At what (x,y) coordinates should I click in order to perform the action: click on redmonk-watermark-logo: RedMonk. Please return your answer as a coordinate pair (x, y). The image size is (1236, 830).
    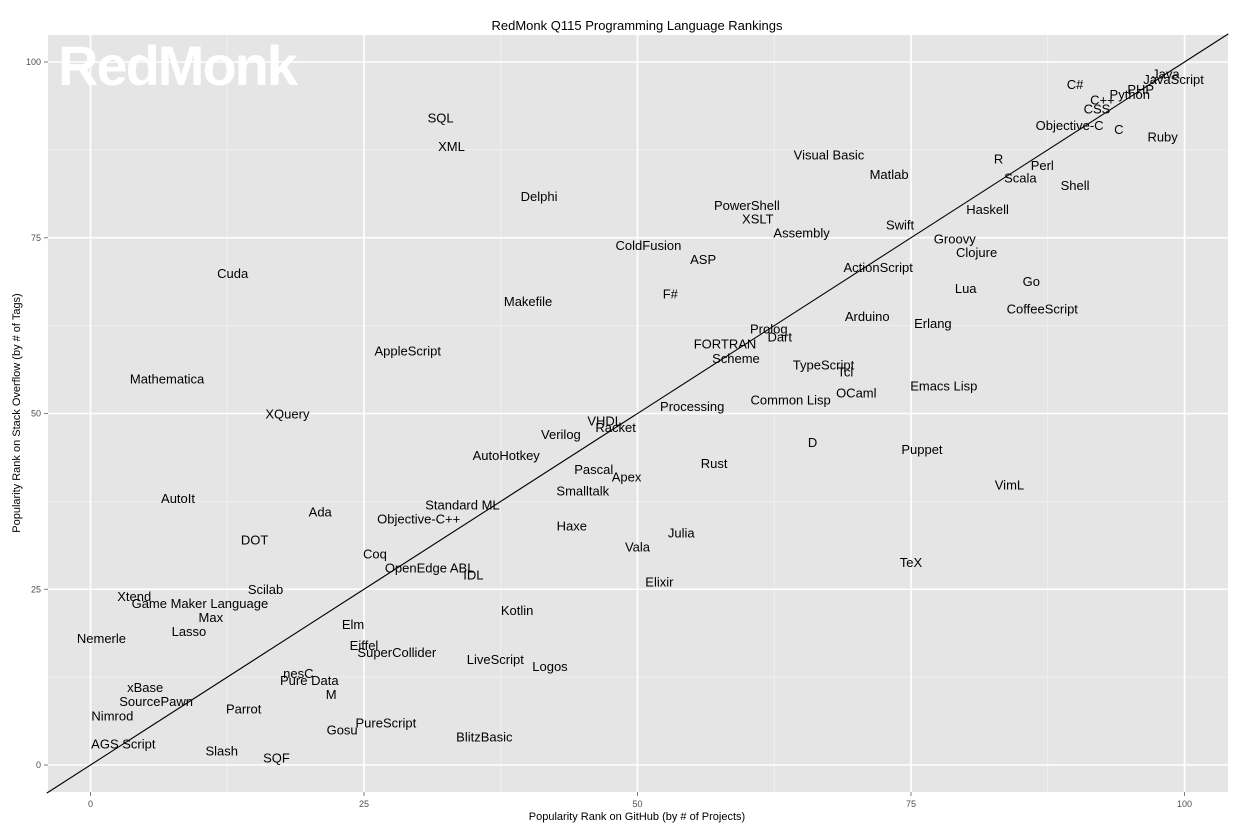
    Looking at the image, I should click on (178, 65).